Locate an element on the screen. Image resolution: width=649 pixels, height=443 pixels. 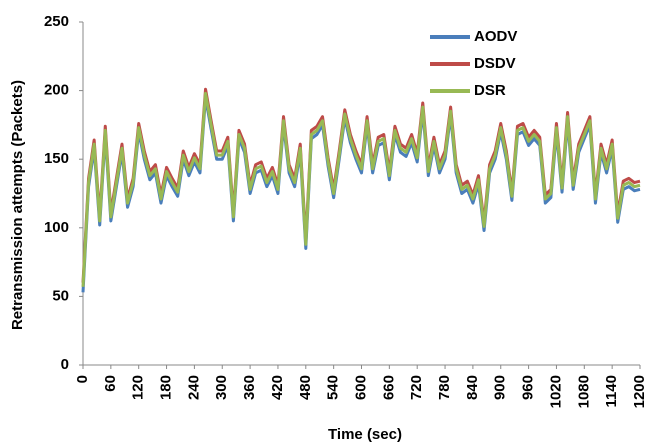
x-axis-label: Time (sec) is located at coordinates (365, 434).